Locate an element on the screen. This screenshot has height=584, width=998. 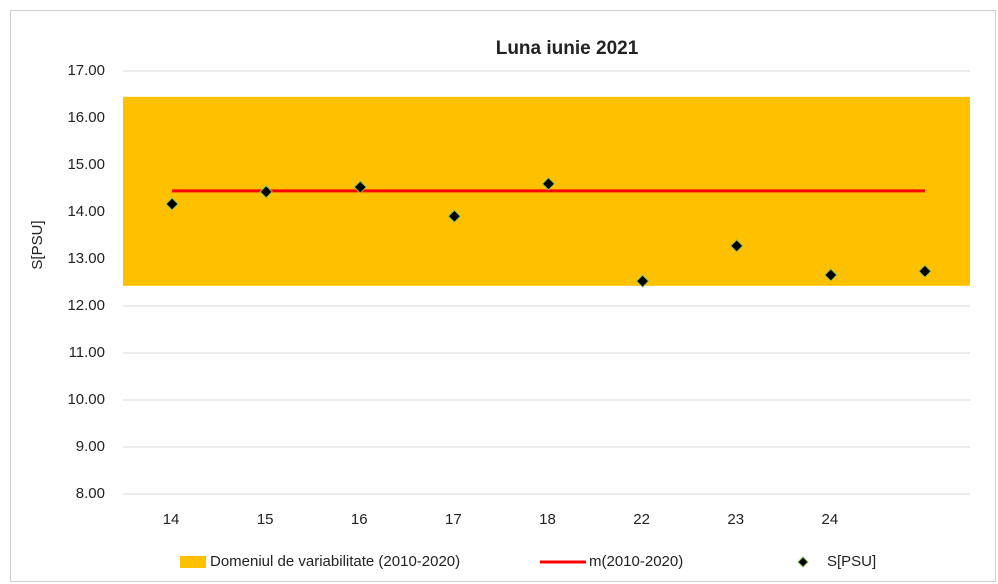
y-tick-label: 17.00 is located at coordinates (86, 70).